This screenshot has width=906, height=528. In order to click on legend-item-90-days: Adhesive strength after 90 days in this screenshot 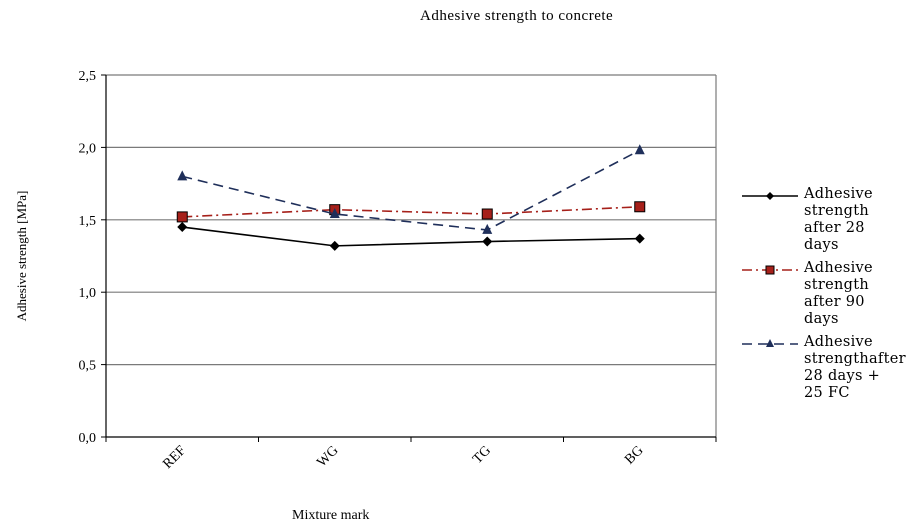, I will do `click(823, 295)`.